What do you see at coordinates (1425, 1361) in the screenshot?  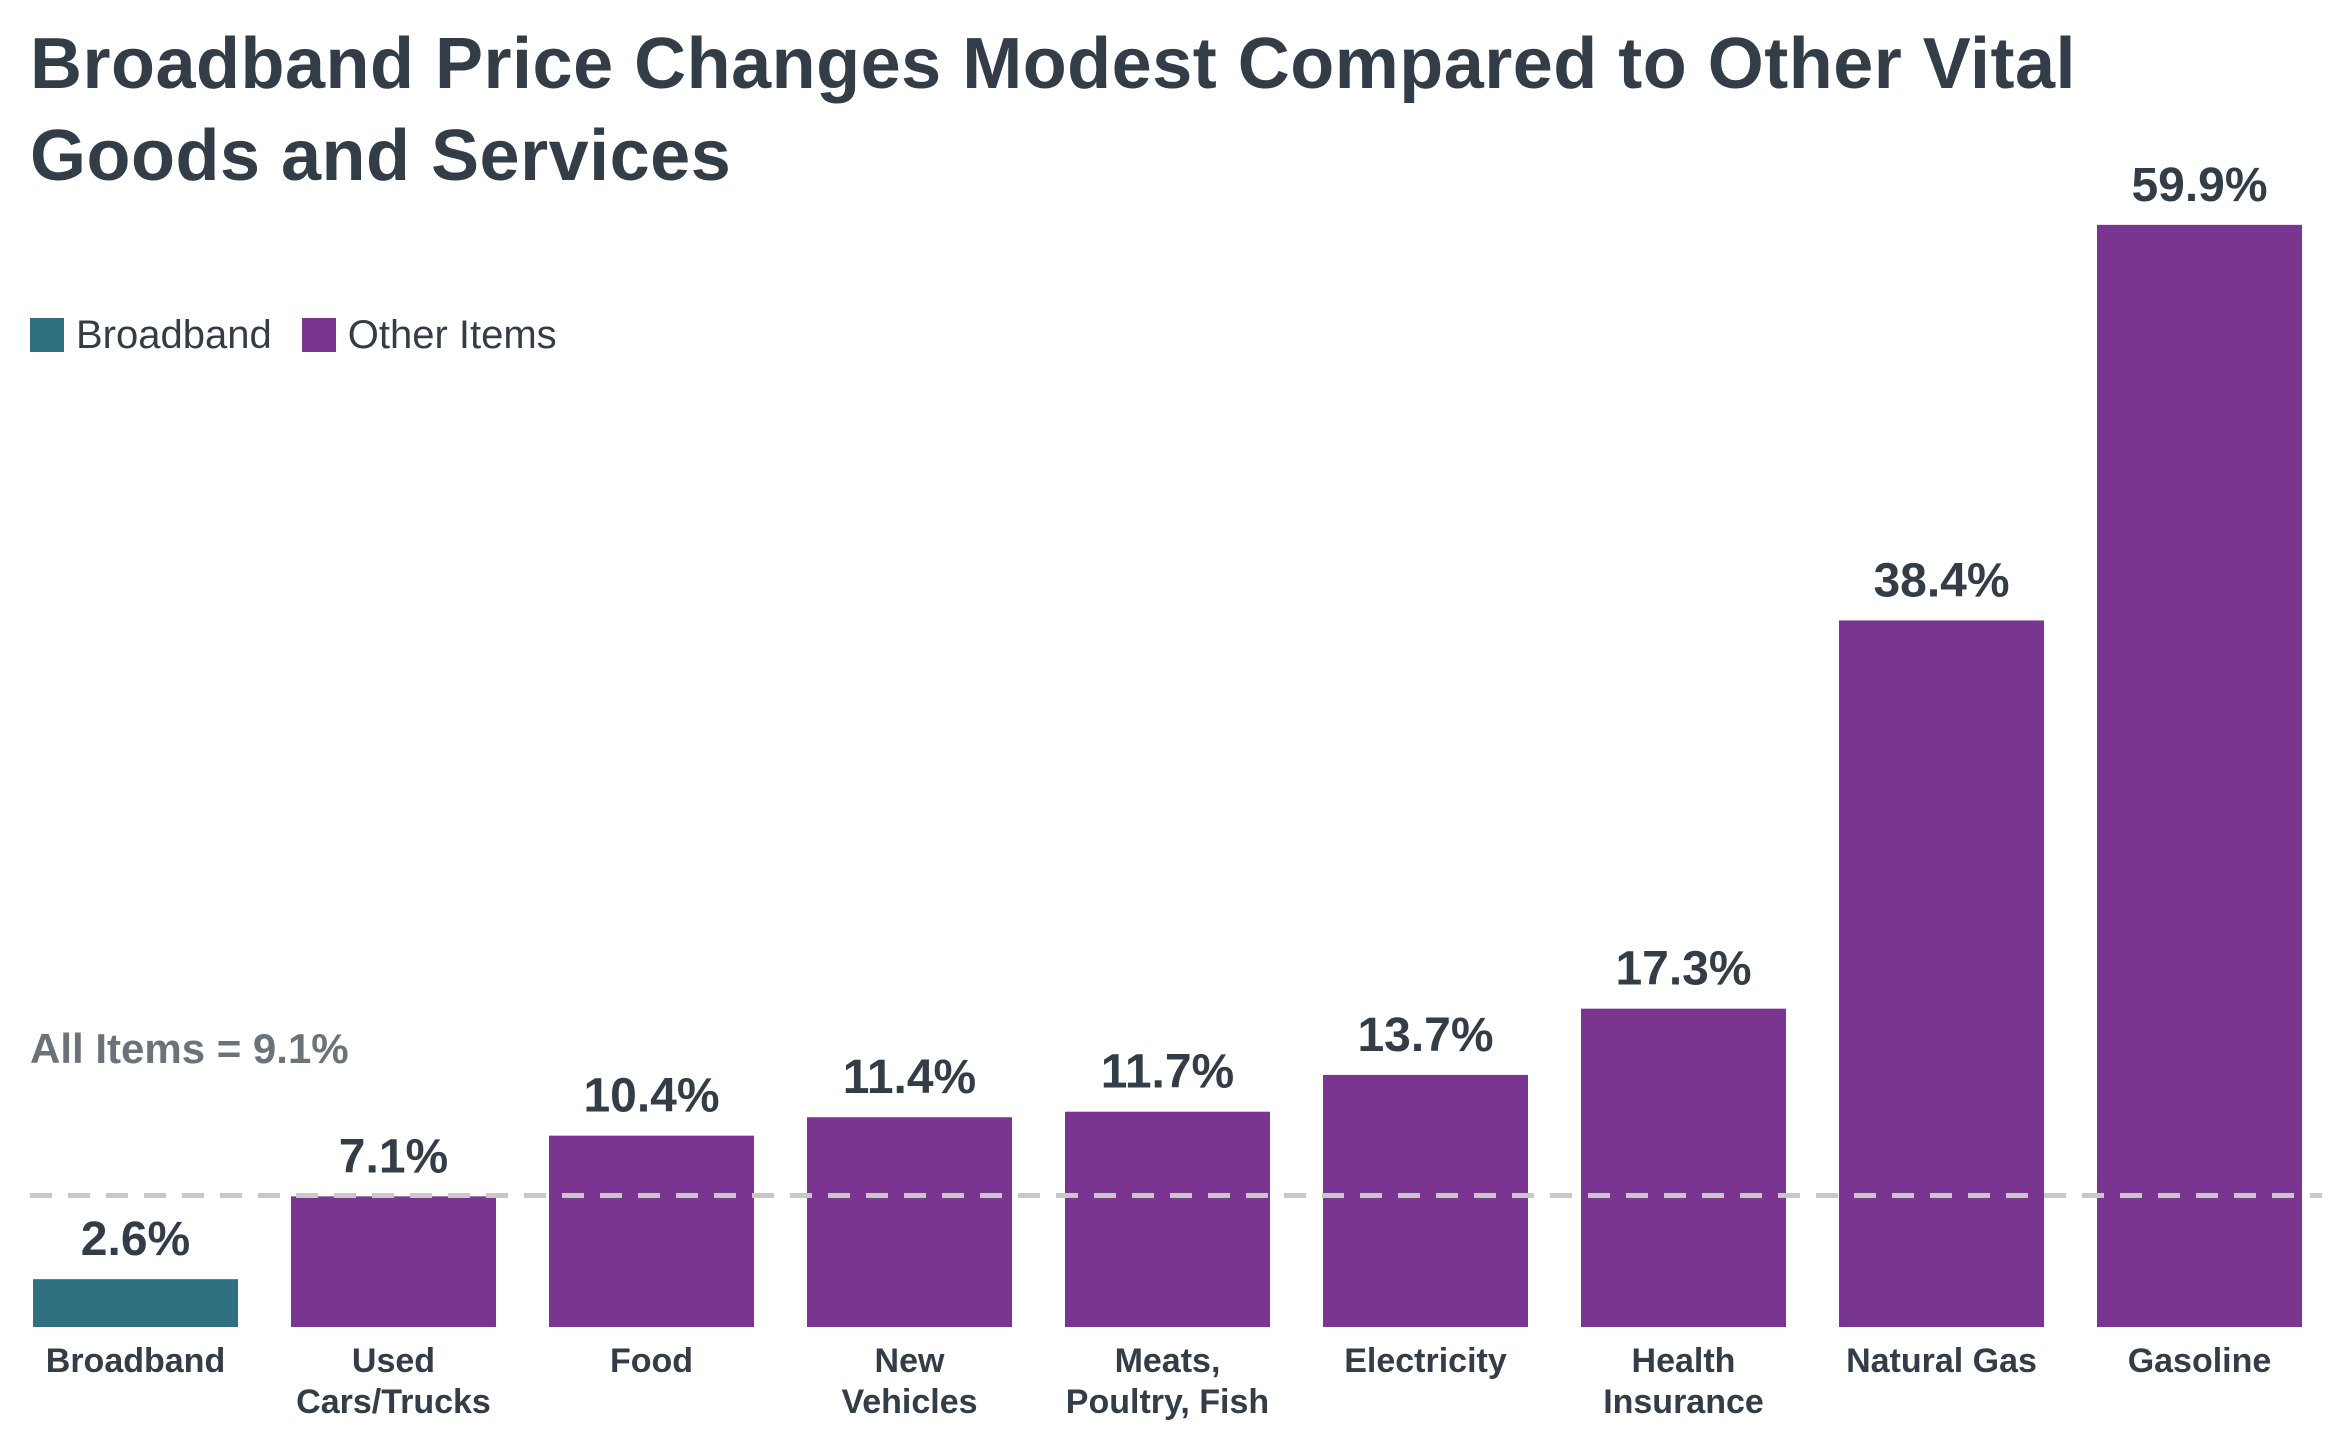 I see `category-label-electricity: Electricity` at bounding box center [1425, 1361].